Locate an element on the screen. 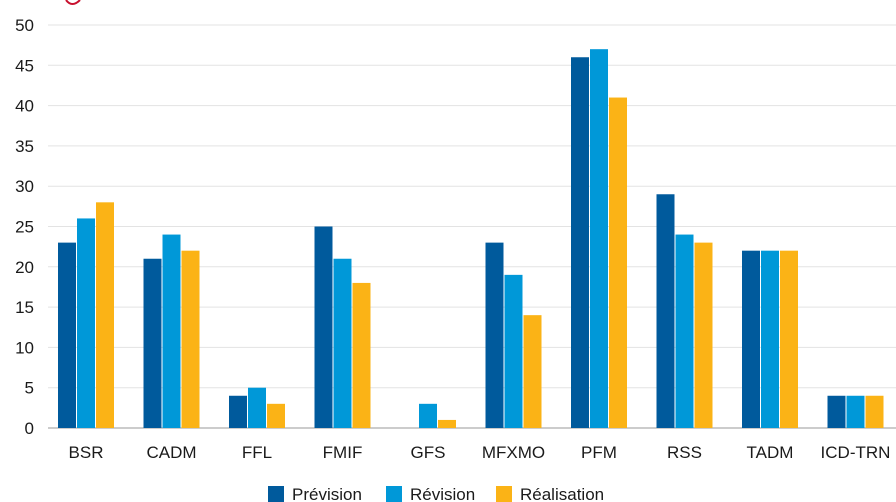 This screenshot has height=502, width=896. legend: Prévision Révision Réalisation is located at coordinates (436, 493).